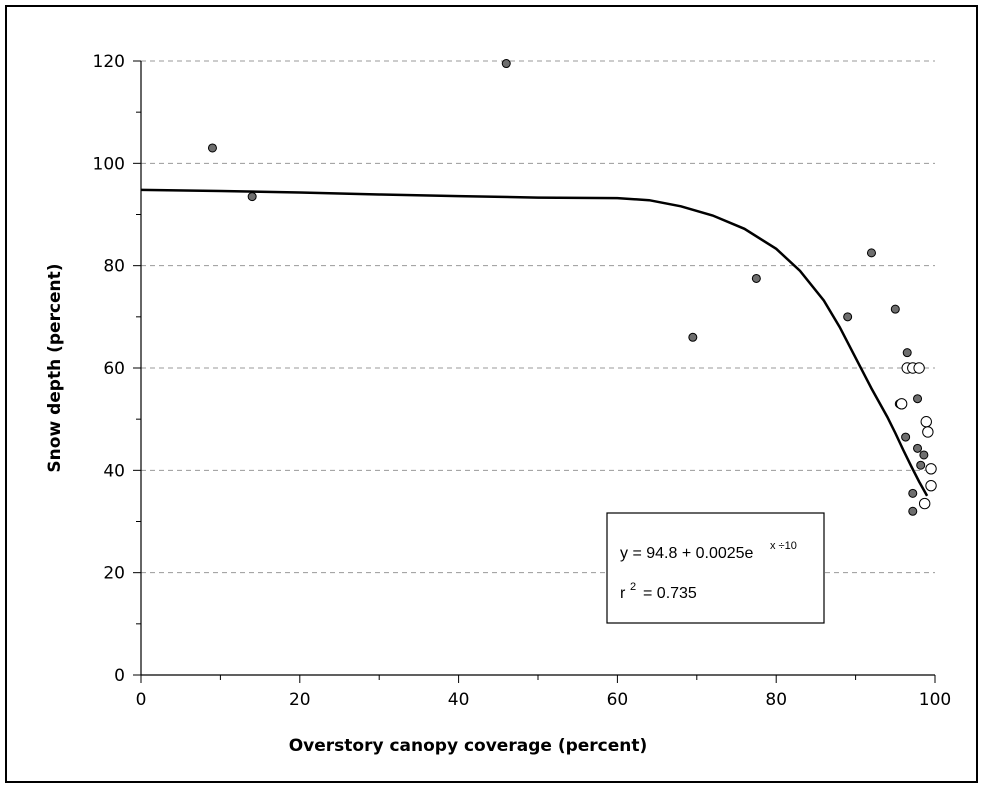  What do you see at coordinates (114, 369) in the screenshot?
I see `y-tick-label: 60` at bounding box center [114, 369].